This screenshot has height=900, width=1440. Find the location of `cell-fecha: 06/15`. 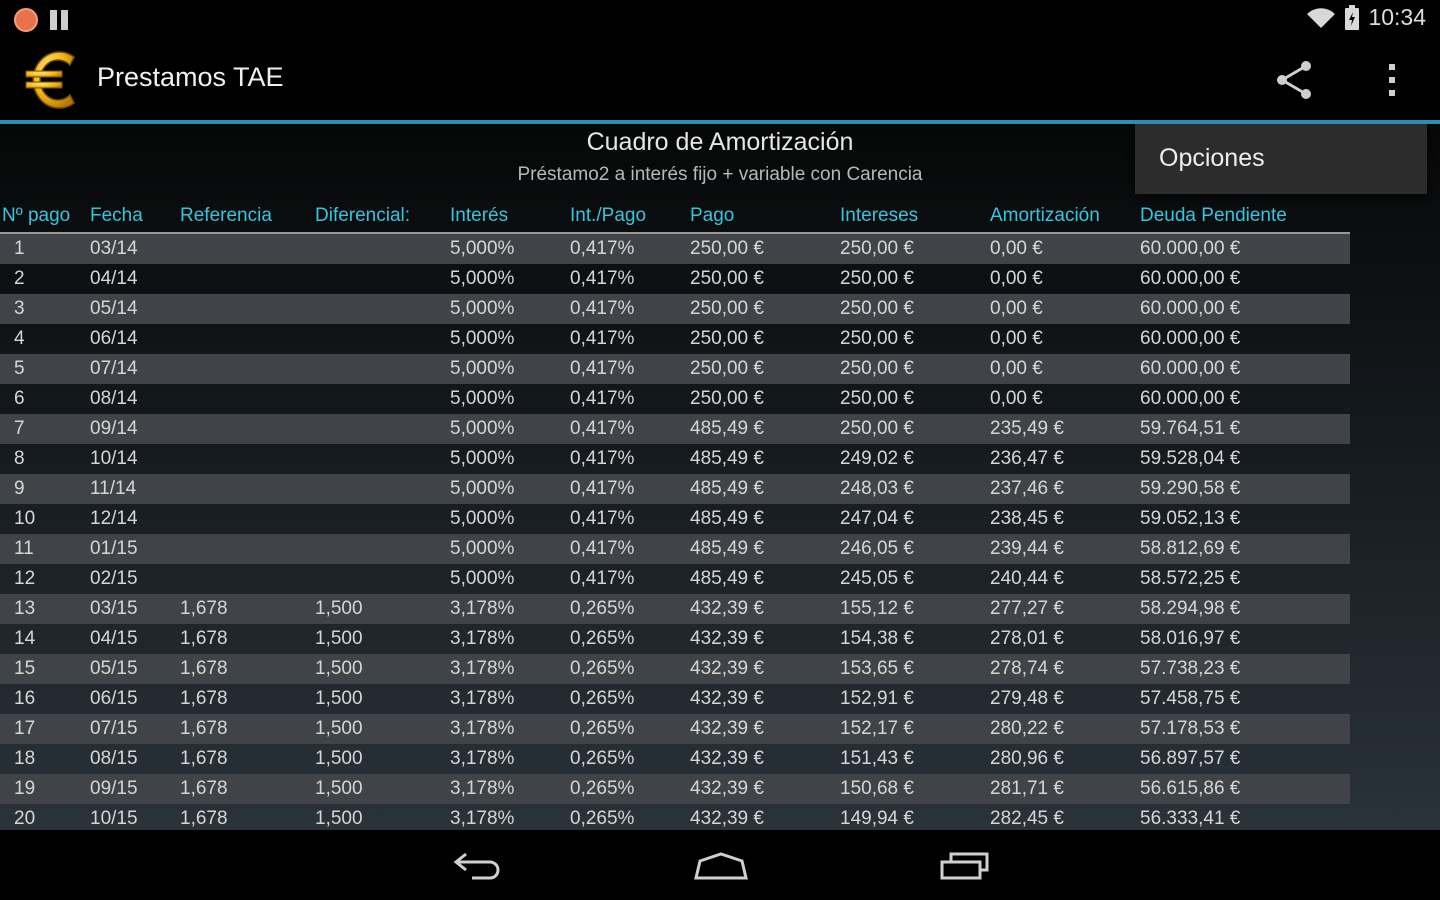

cell-fecha: 06/15 is located at coordinates (114, 698).